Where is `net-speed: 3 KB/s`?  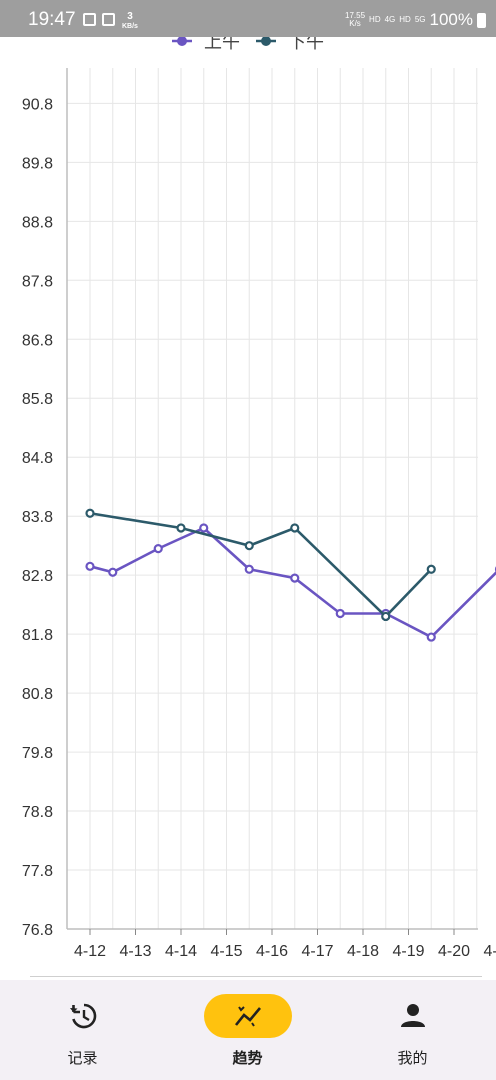
net-speed: 3 KB/s is located at coordinates (130, 21).